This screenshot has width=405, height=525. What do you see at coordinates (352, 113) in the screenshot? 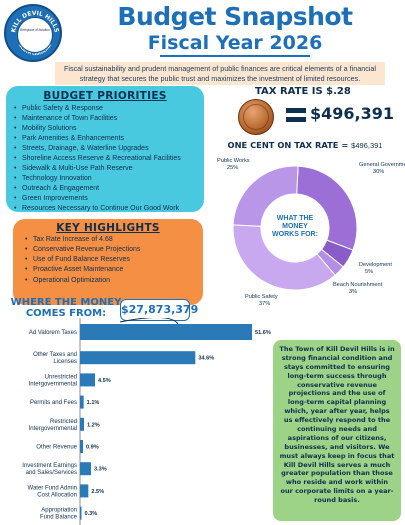
I see `tax-amount: $496,391` at bounding box center [352, 113].